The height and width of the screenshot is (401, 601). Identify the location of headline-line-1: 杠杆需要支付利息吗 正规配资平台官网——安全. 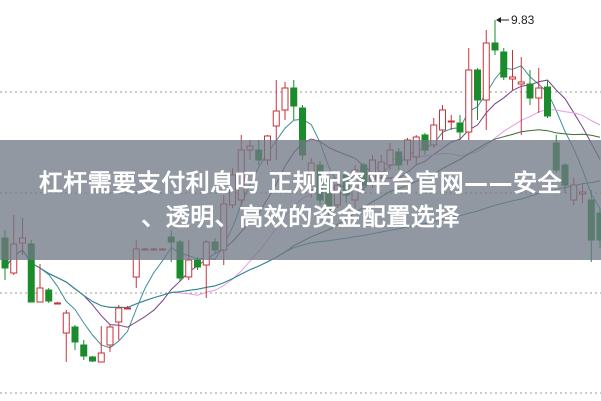
(300, 183).